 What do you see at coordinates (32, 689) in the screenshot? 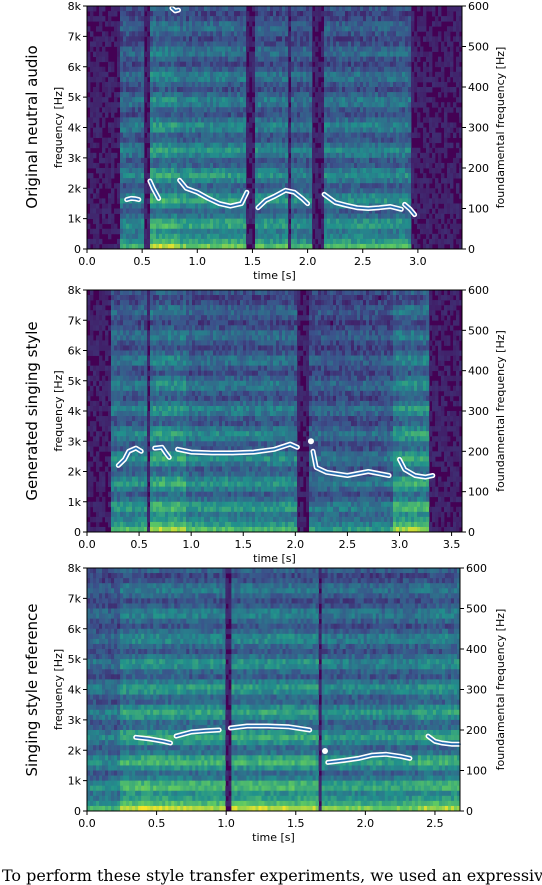
I see `panel-row-label: Singing style reference` at bounding box center [32, 689].